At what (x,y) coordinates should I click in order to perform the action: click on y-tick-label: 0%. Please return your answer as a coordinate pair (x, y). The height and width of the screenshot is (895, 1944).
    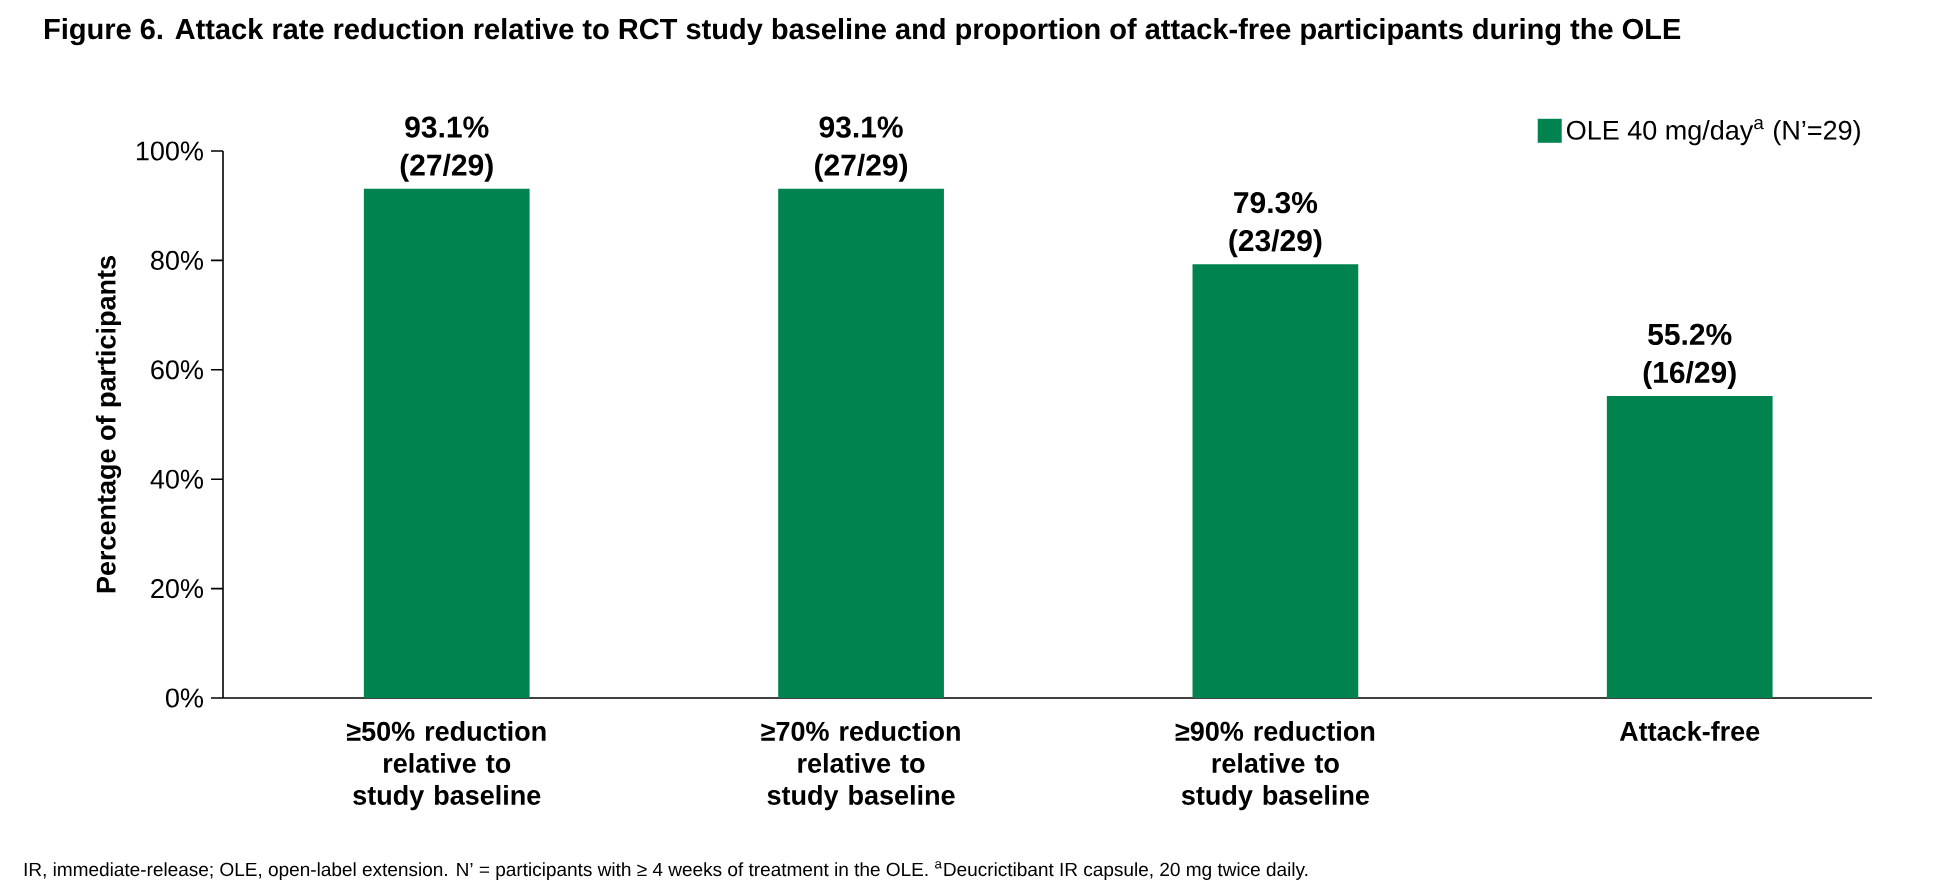
    Looking at the image, I should click on (184, 698).